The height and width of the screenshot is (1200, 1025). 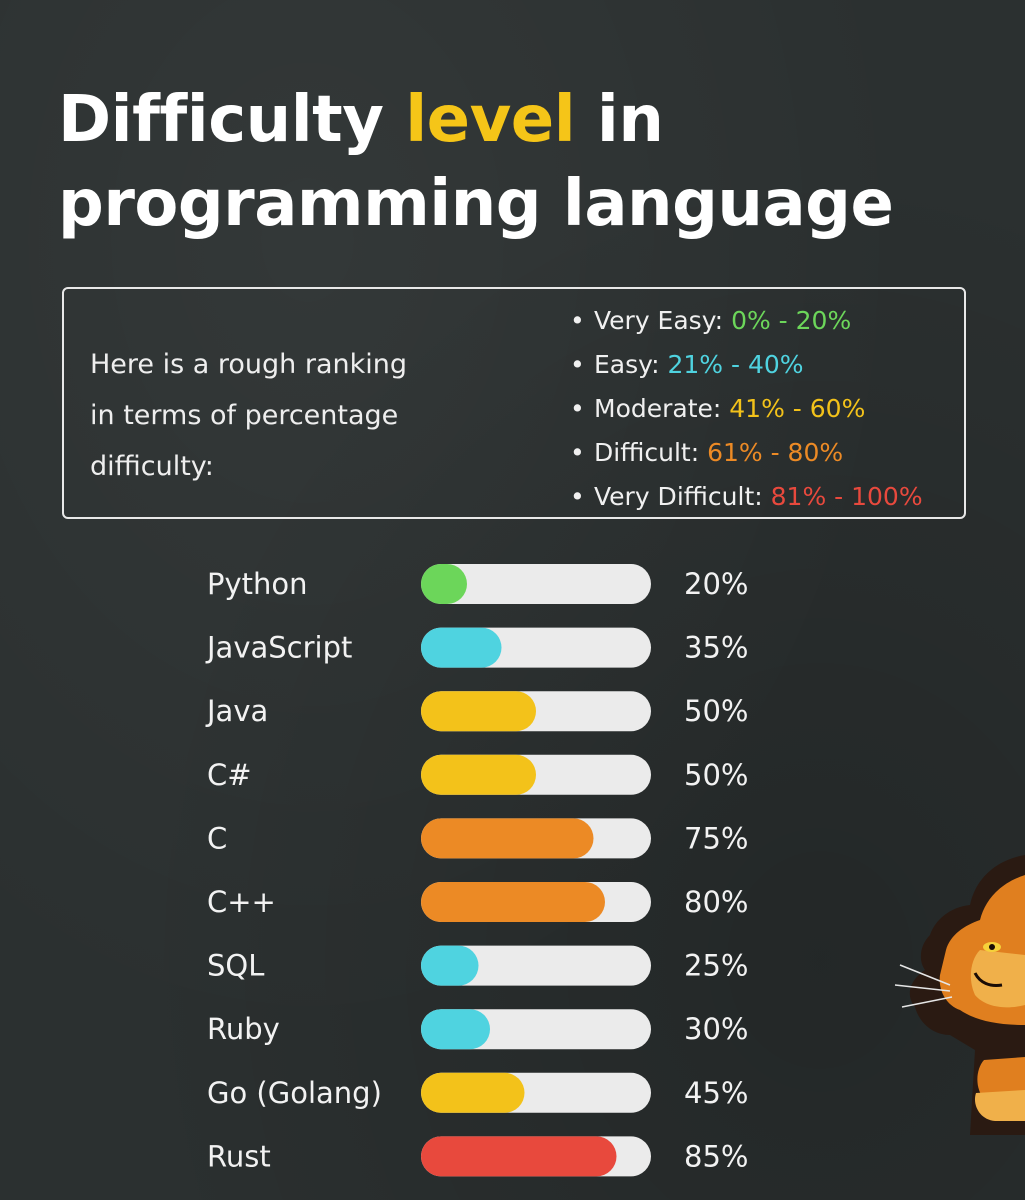 What do you see at coordinates (619, 120) in the screenshot?
I see `title-part-2: in` at bounding box center [619, 120].